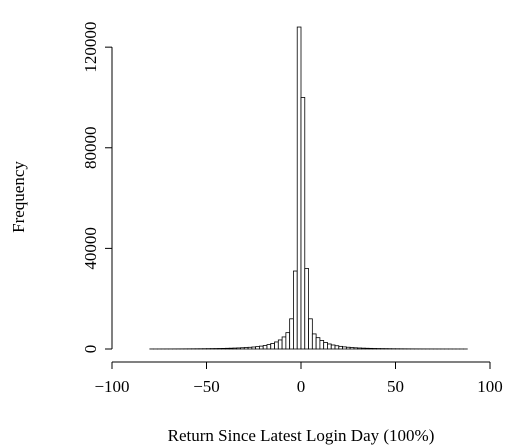 Image resolution: width=513 pixels, height=448 pixels. Describe the element at coordinates (90, 248) in the screenshot. I see `y-tick-label: 40000` at that location.